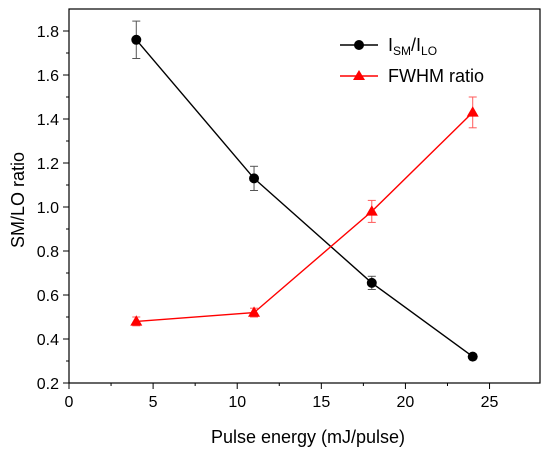  What do you see at coordinates (48, 252) in the screenshot?
I see `y-tick-label: 0.8` at bounding box center [48, 252].